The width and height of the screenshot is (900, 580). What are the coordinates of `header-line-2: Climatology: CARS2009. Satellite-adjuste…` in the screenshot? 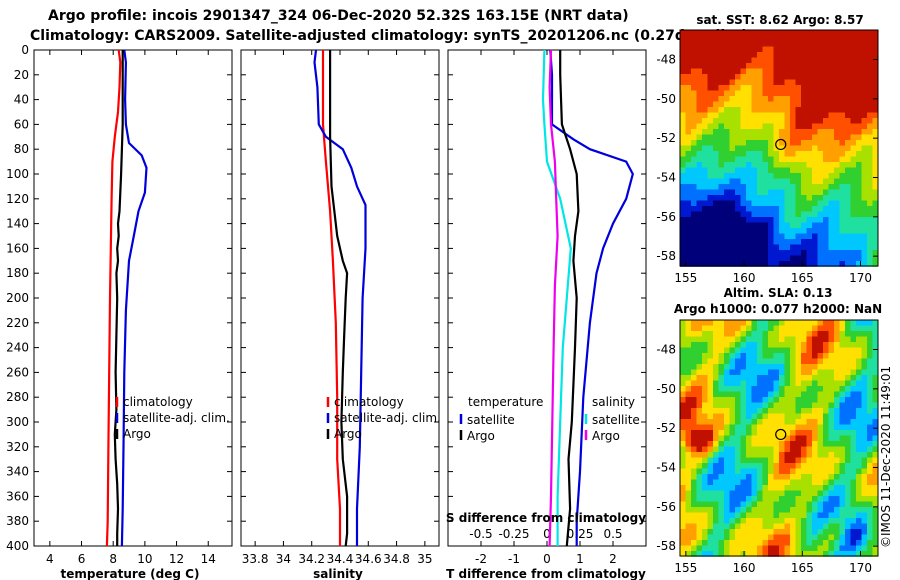 It's located at (389, 36).